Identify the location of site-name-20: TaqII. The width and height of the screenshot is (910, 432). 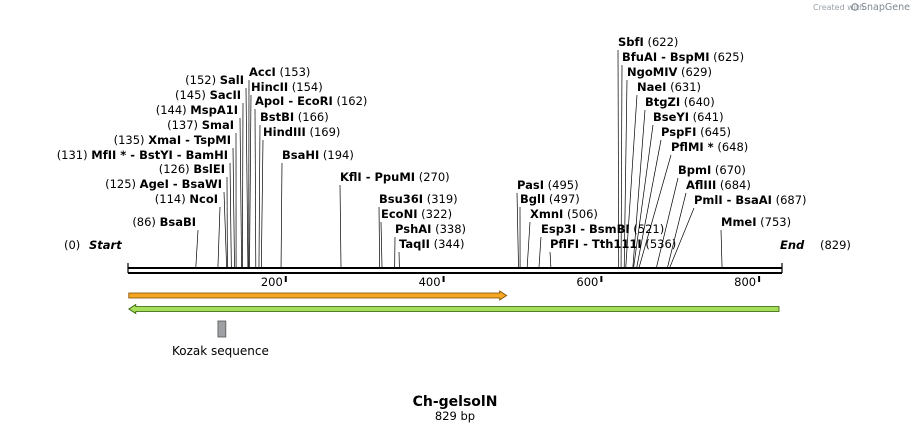
(414, 244).